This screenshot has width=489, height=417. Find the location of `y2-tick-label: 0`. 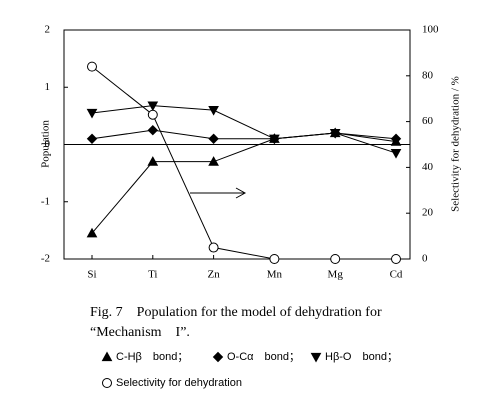

y2-tick-label: 0 is located at coordinates (425, 259).